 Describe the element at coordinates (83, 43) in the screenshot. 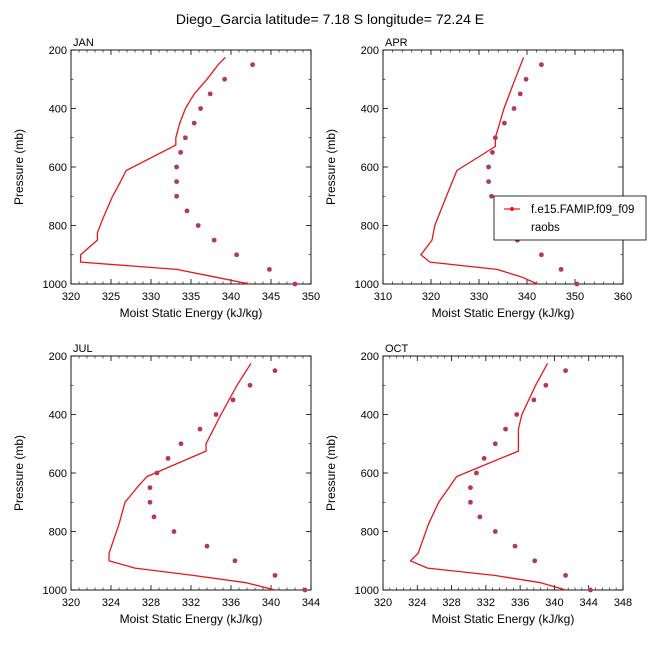

I see `panel-label: JAN` at that location.